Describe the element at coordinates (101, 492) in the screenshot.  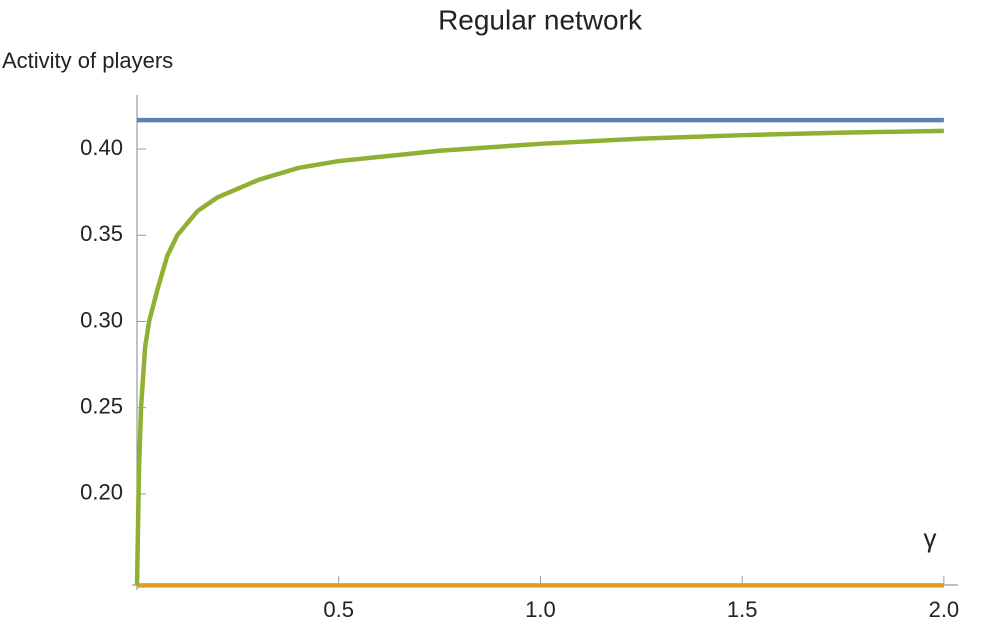
I see `y-tick-label: 0.20` at that location.